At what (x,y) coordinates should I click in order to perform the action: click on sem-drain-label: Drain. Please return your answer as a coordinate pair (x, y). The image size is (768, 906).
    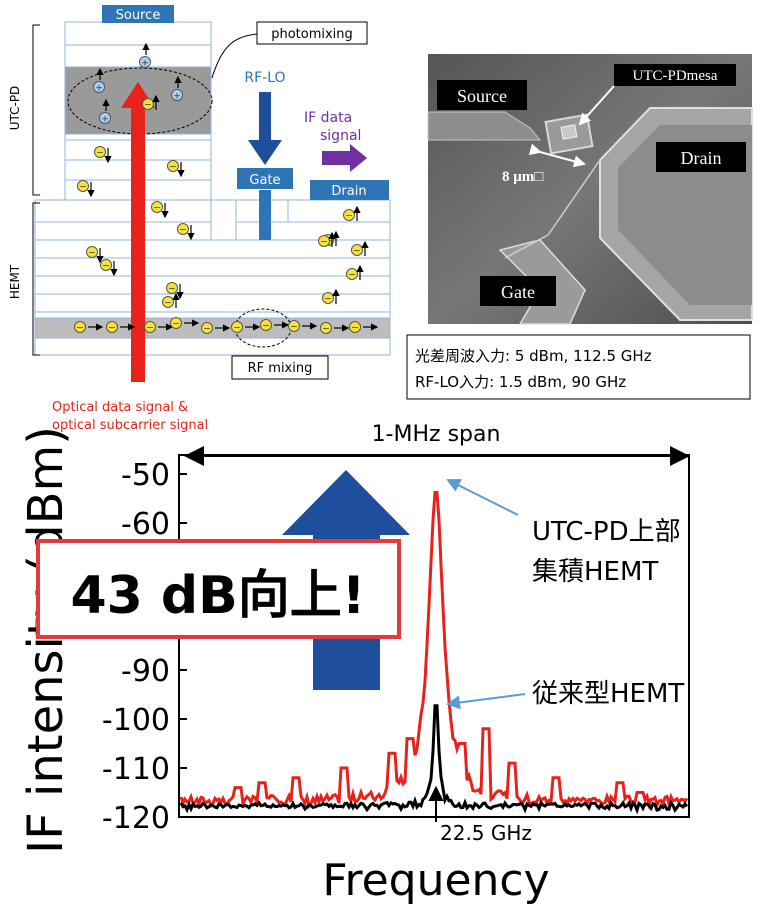
    Looking at the image, I should click on (701, 158).